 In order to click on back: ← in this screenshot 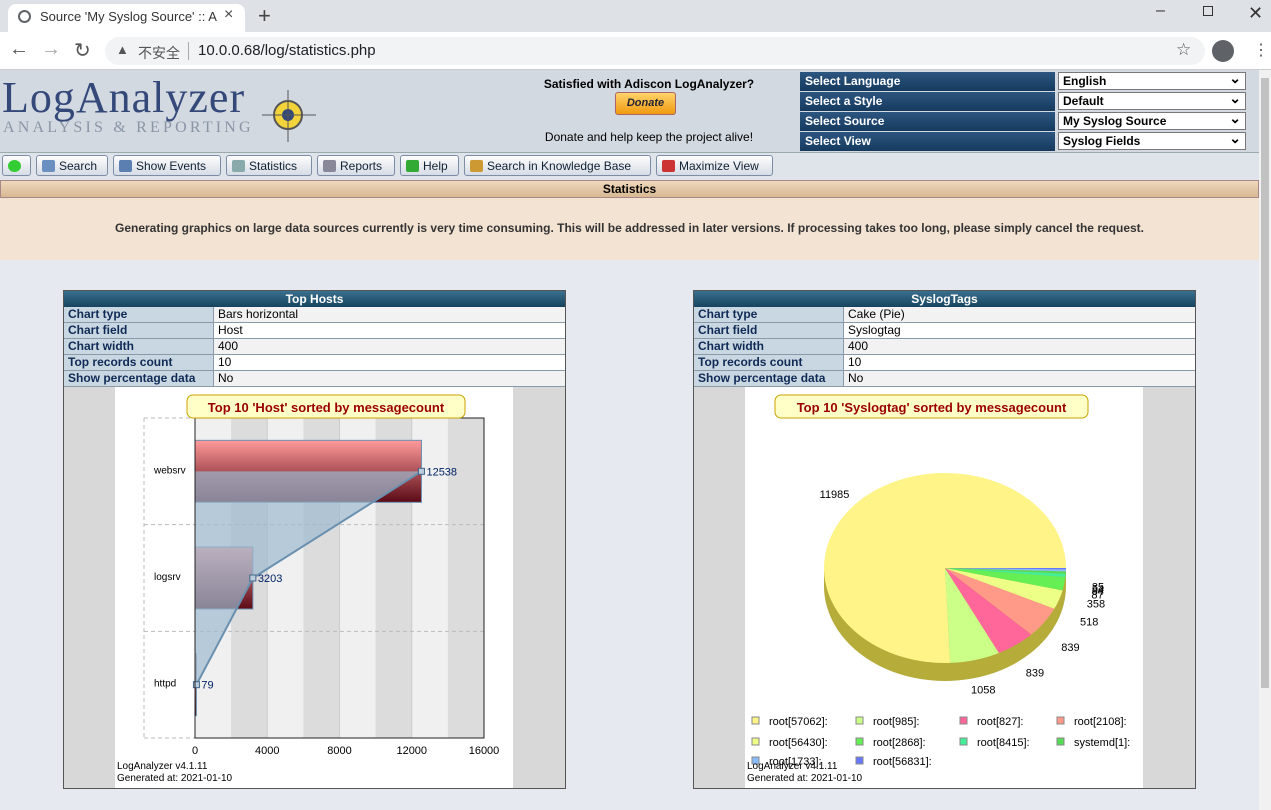, I will do `click(19, 49)`.